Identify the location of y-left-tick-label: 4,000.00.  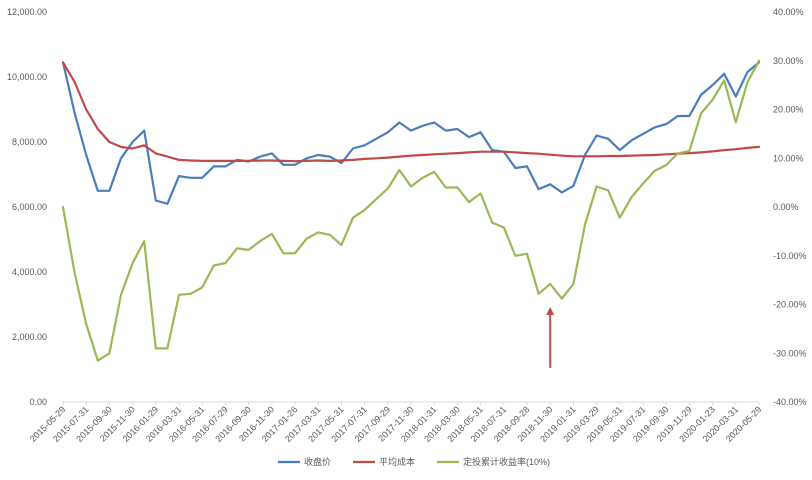
(29, 272).